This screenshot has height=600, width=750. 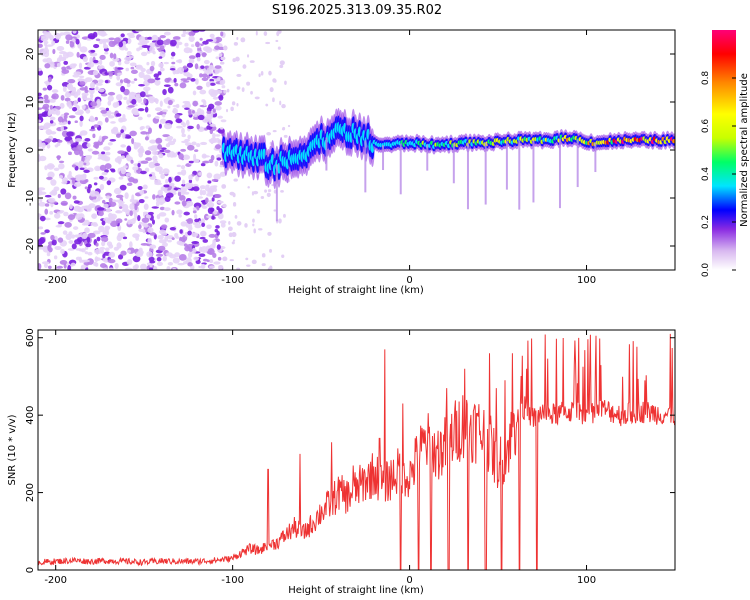 What do you see at coordinates (409, 280) in the screenshot?
I see `spectrogram-xtick-label: 0` at bounding box center [409, 280].